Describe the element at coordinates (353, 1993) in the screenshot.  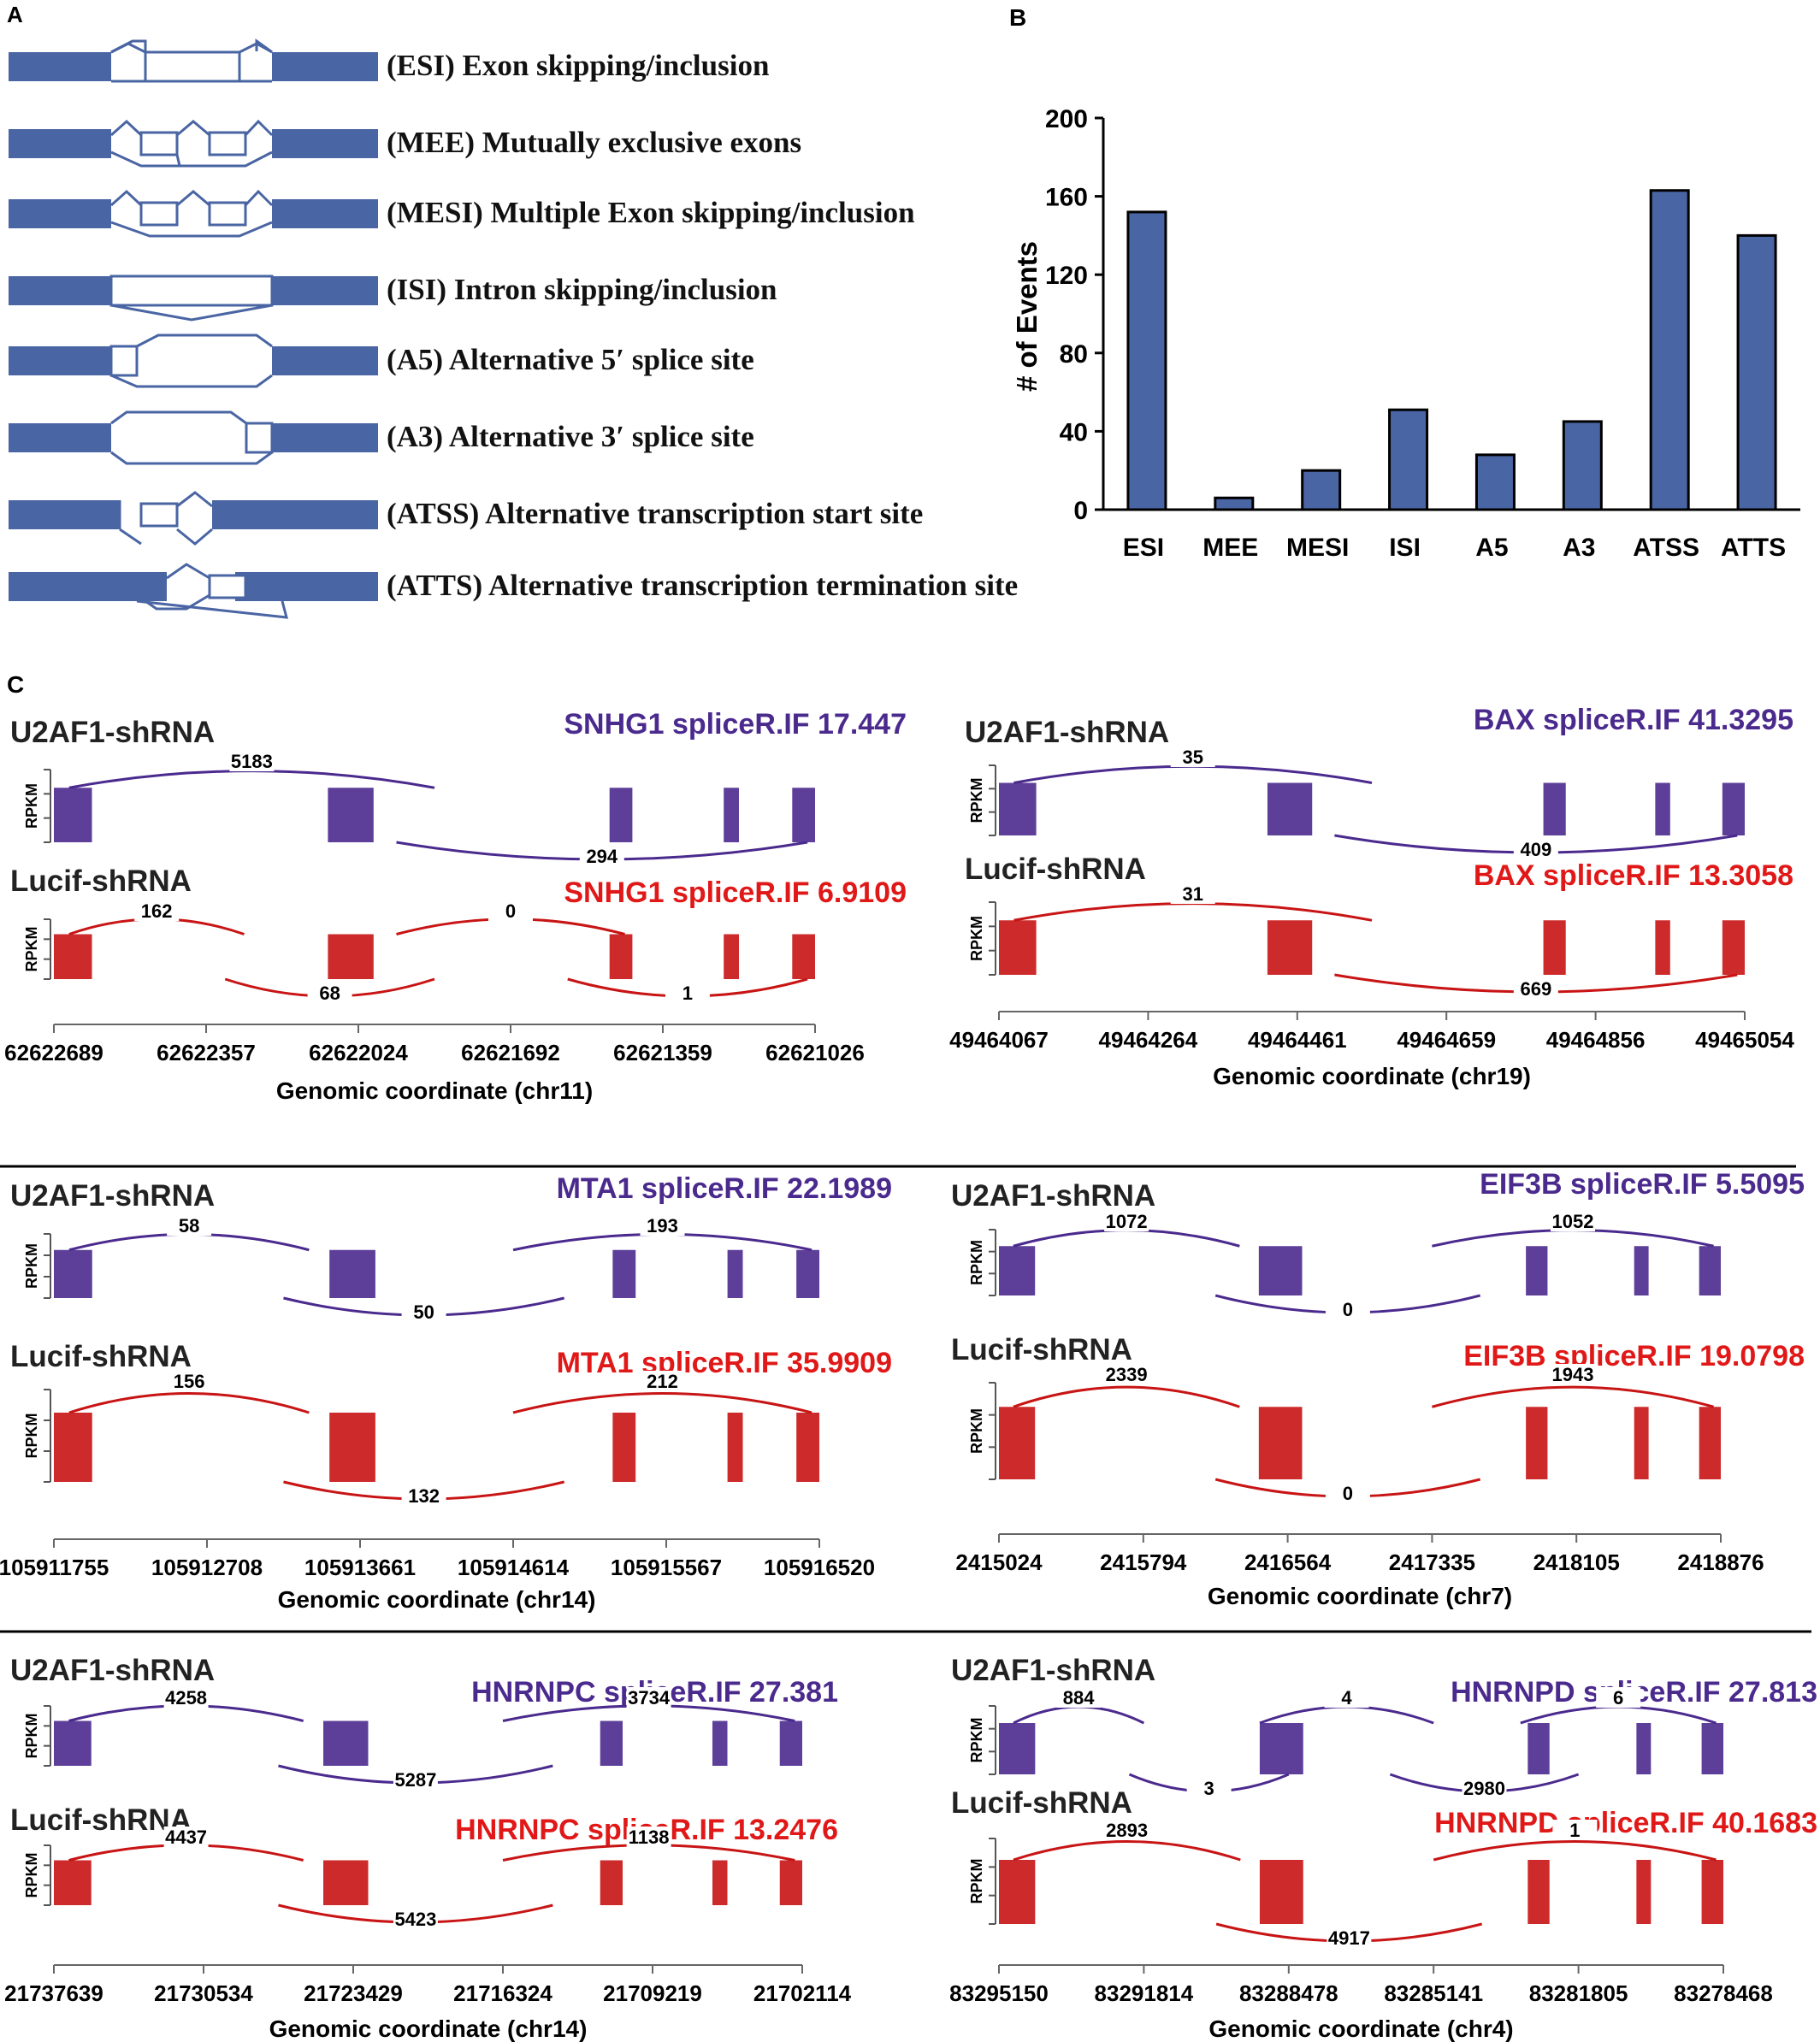
I see `coordinate-tick-label: 21723429` at that location.